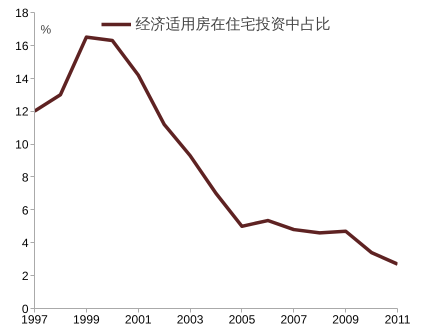 The width and height of the screenshot is (421, 336). I want to click on y-tick-label: 12, so click(22, 111).